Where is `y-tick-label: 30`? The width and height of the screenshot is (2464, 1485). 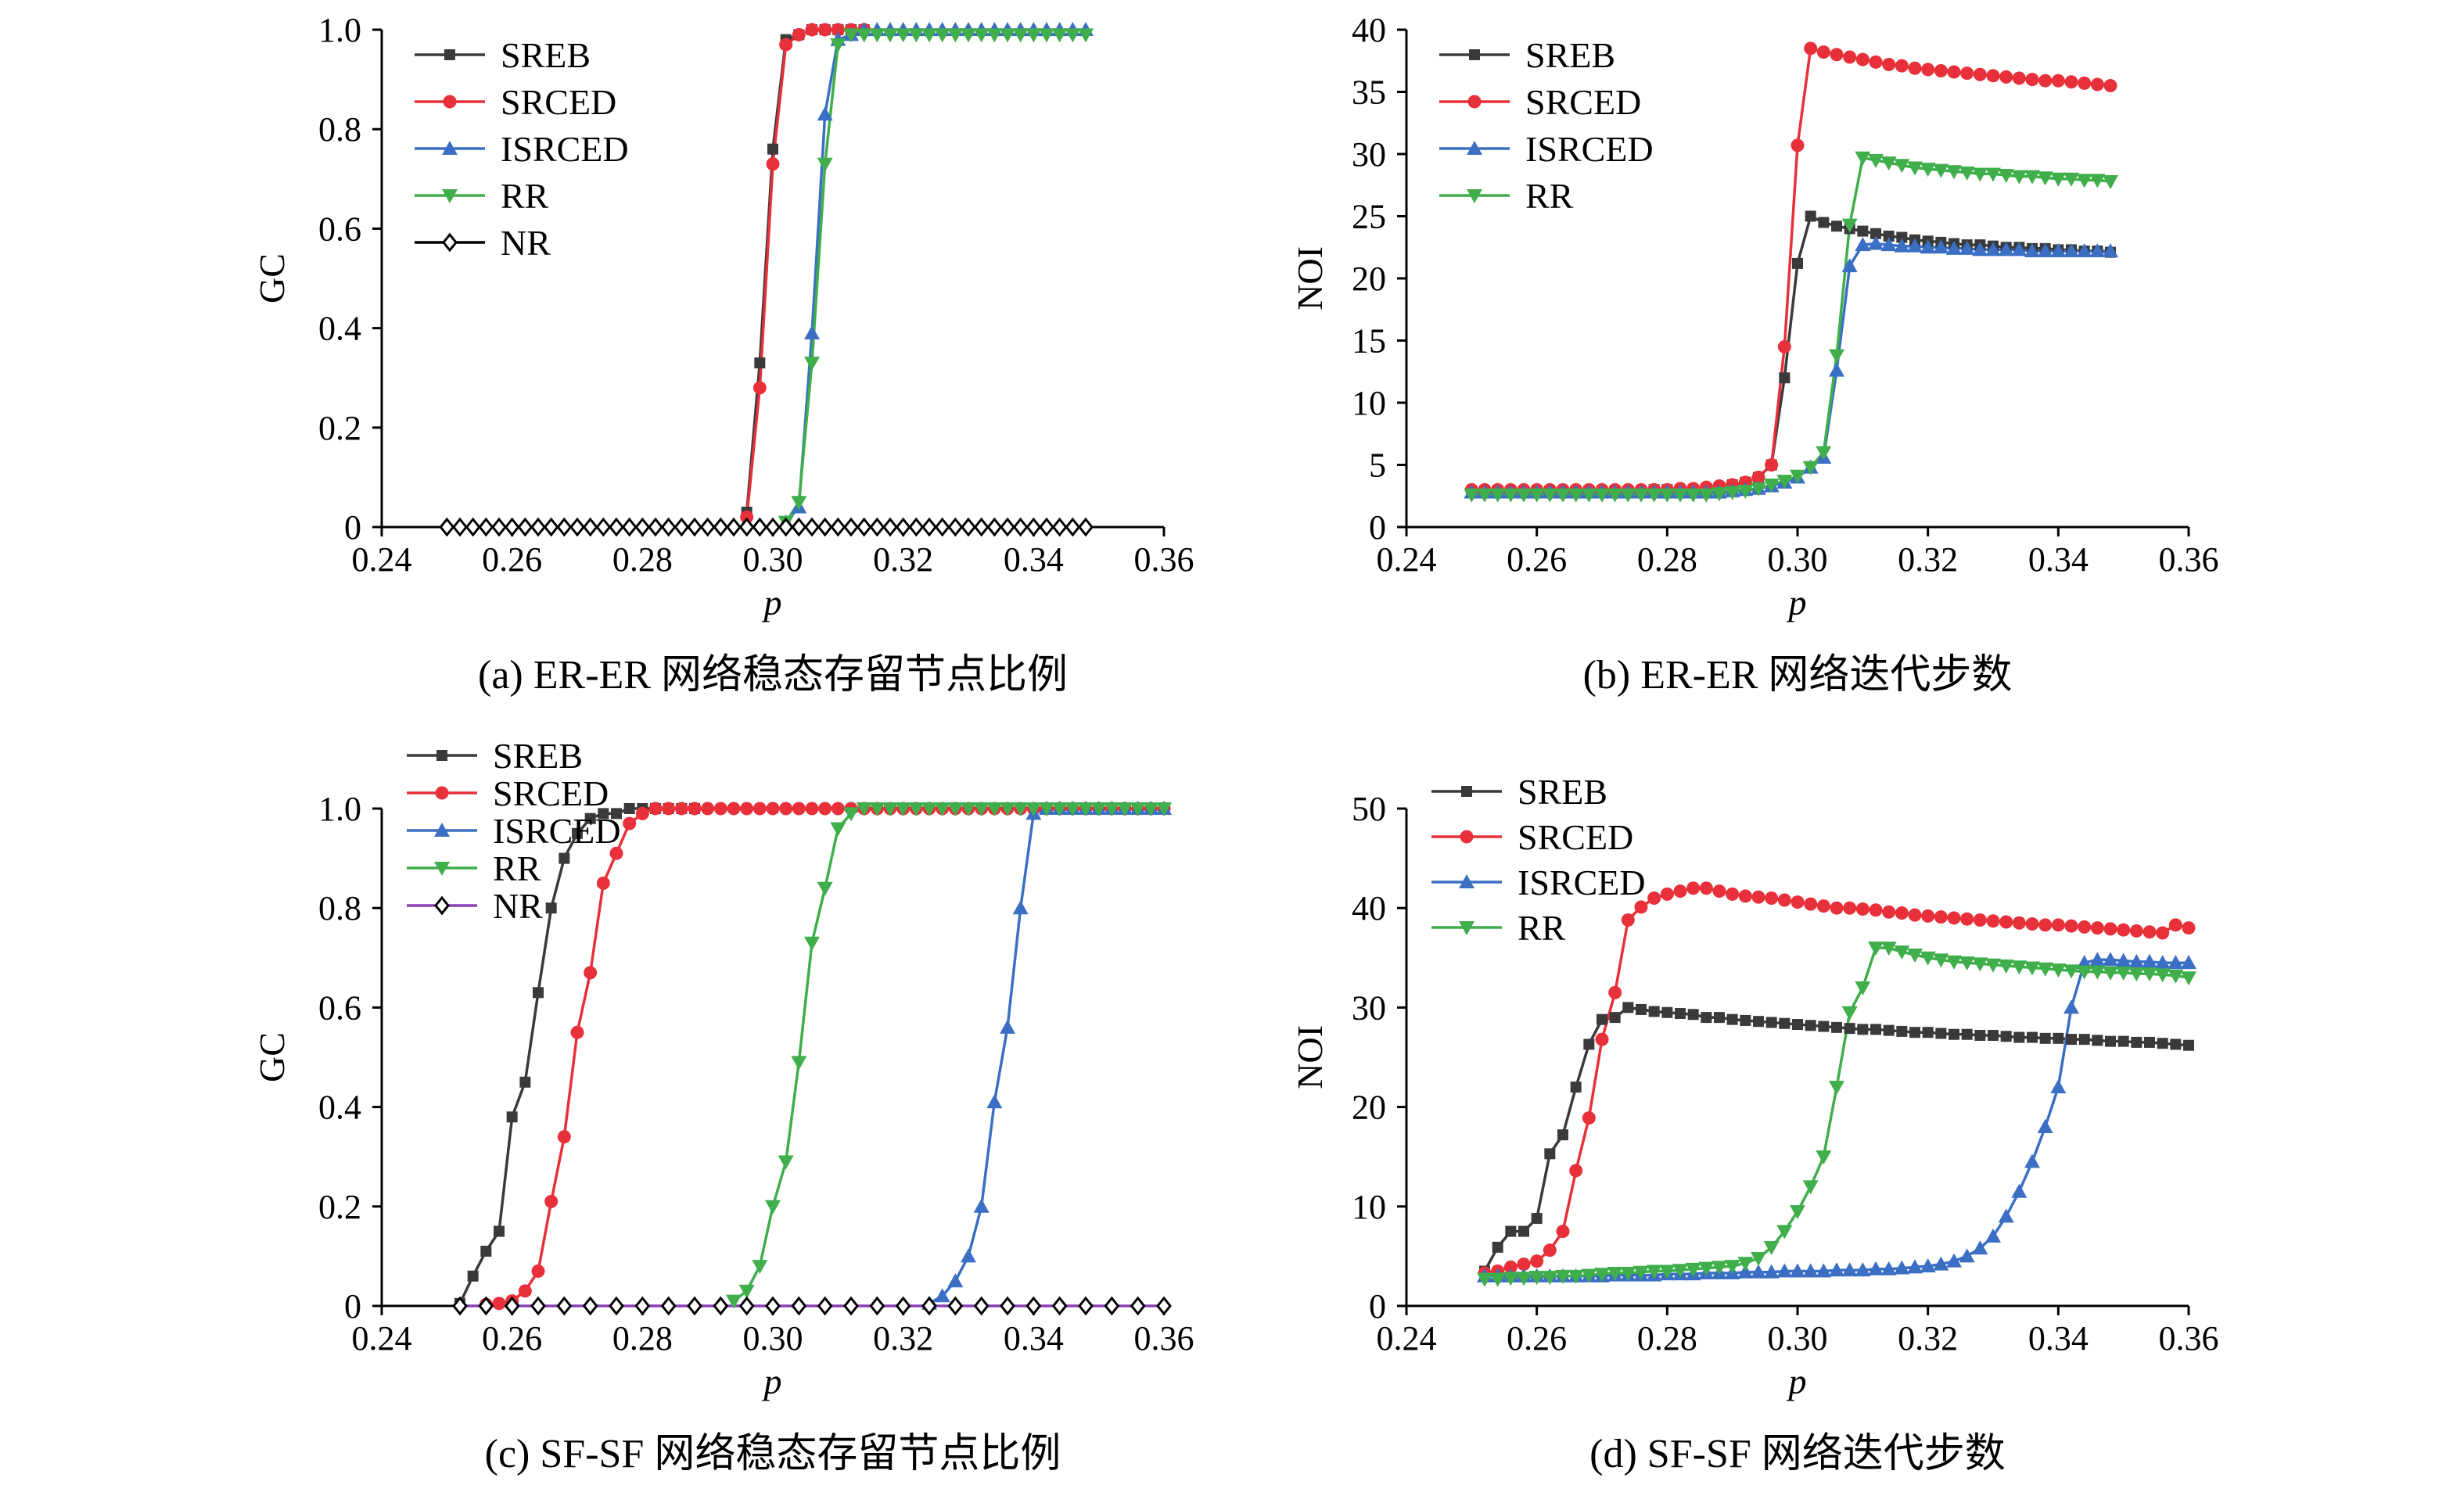
y-tick-label: 30 is located at coordinates (1369, 1007).